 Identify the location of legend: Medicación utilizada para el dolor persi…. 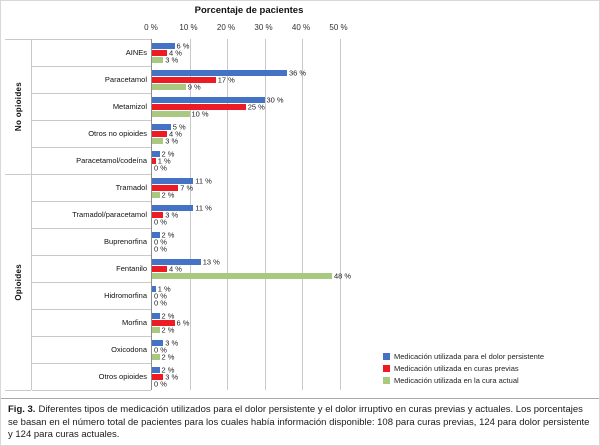
(478, 370).